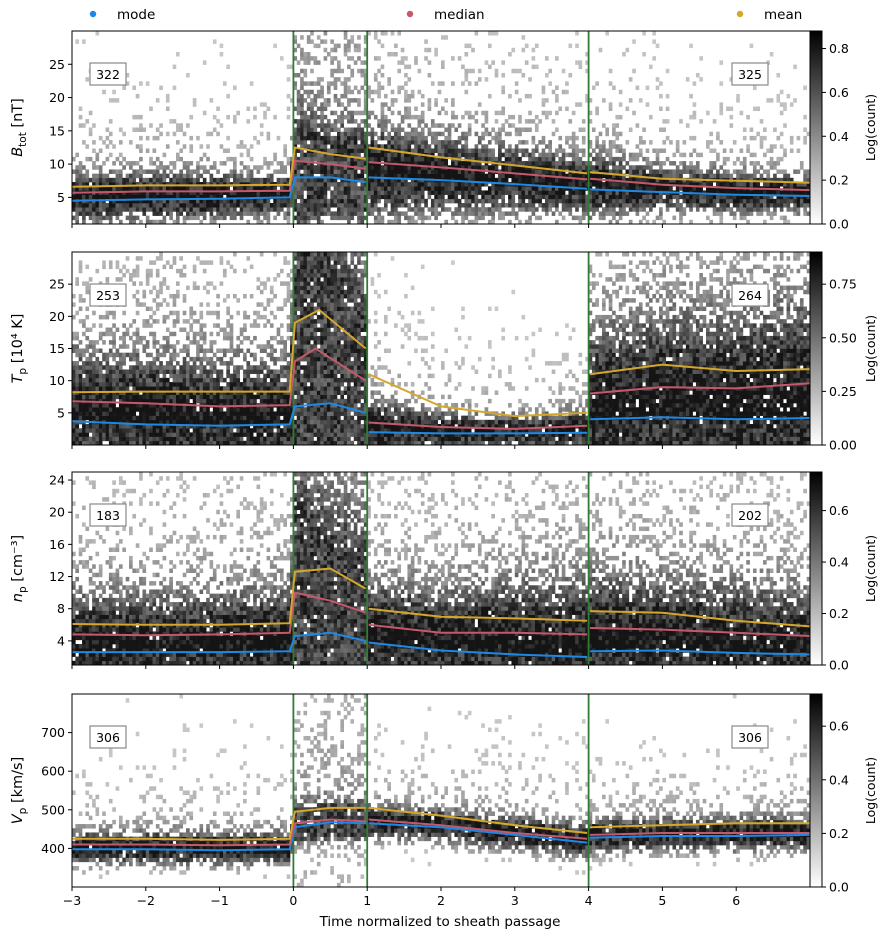  What do you see at coordinates (445, 15) in the screenshot?
I see `legend: mode median mean` at bounding box center [445, 15].